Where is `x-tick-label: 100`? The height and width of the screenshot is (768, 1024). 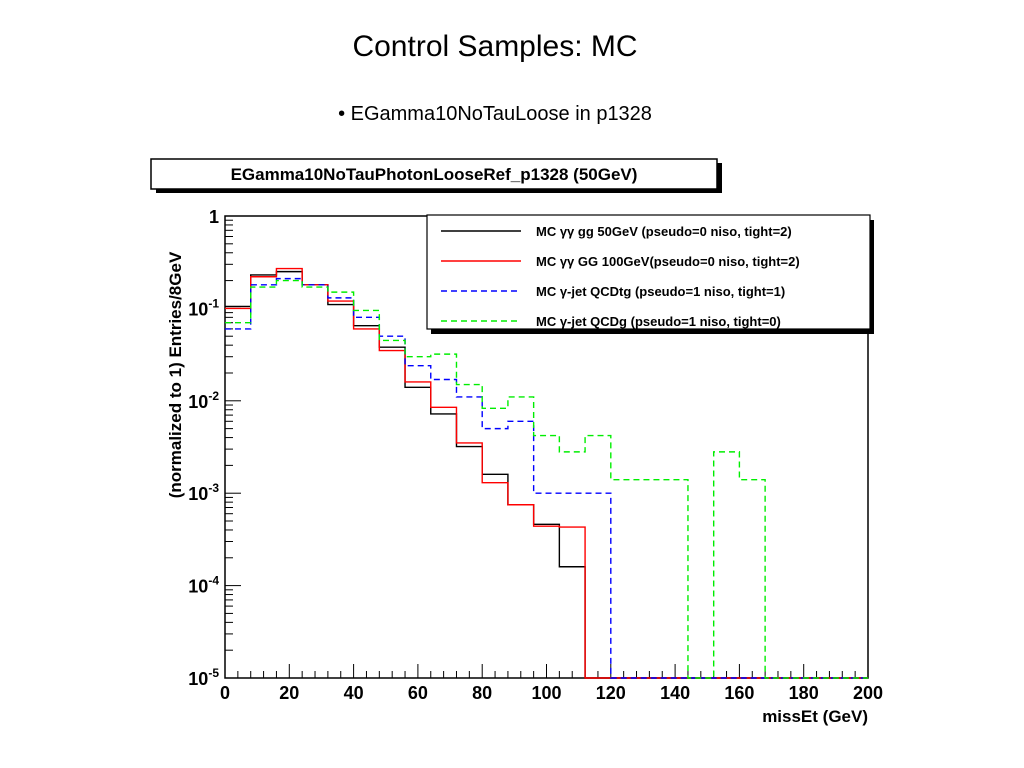
x-tick-label: 100 is located at coordinates (546, 693).